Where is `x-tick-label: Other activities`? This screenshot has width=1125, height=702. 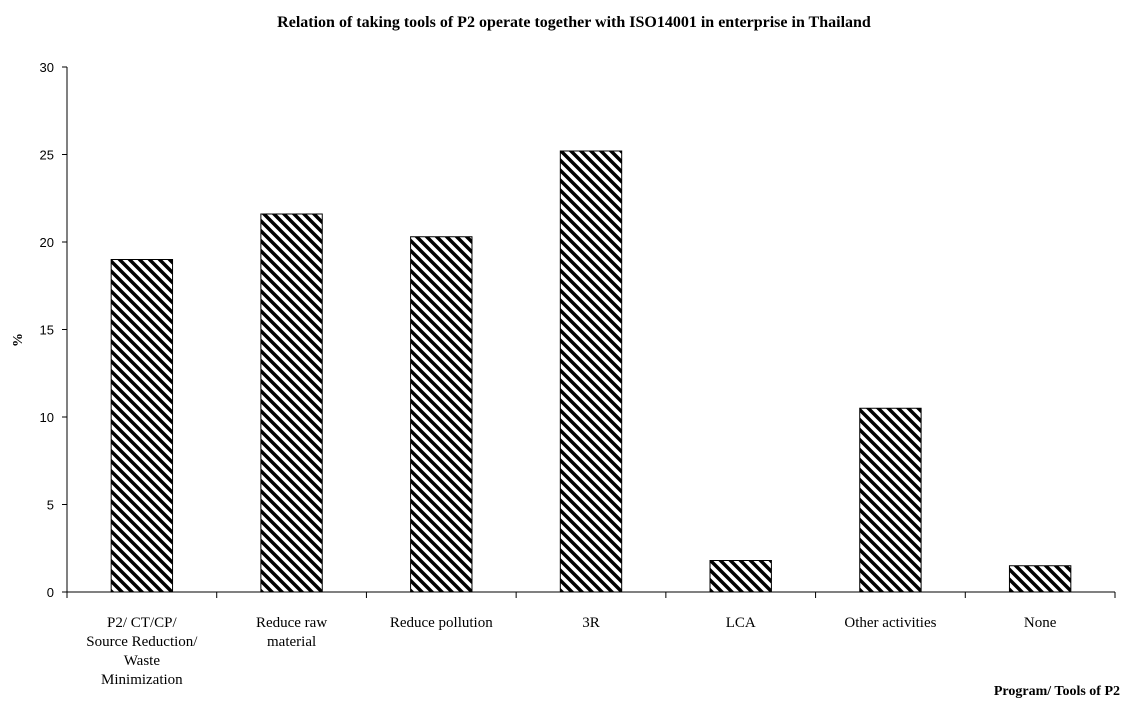 x-tick-label: Other activities is located at coordinates (890, 623).